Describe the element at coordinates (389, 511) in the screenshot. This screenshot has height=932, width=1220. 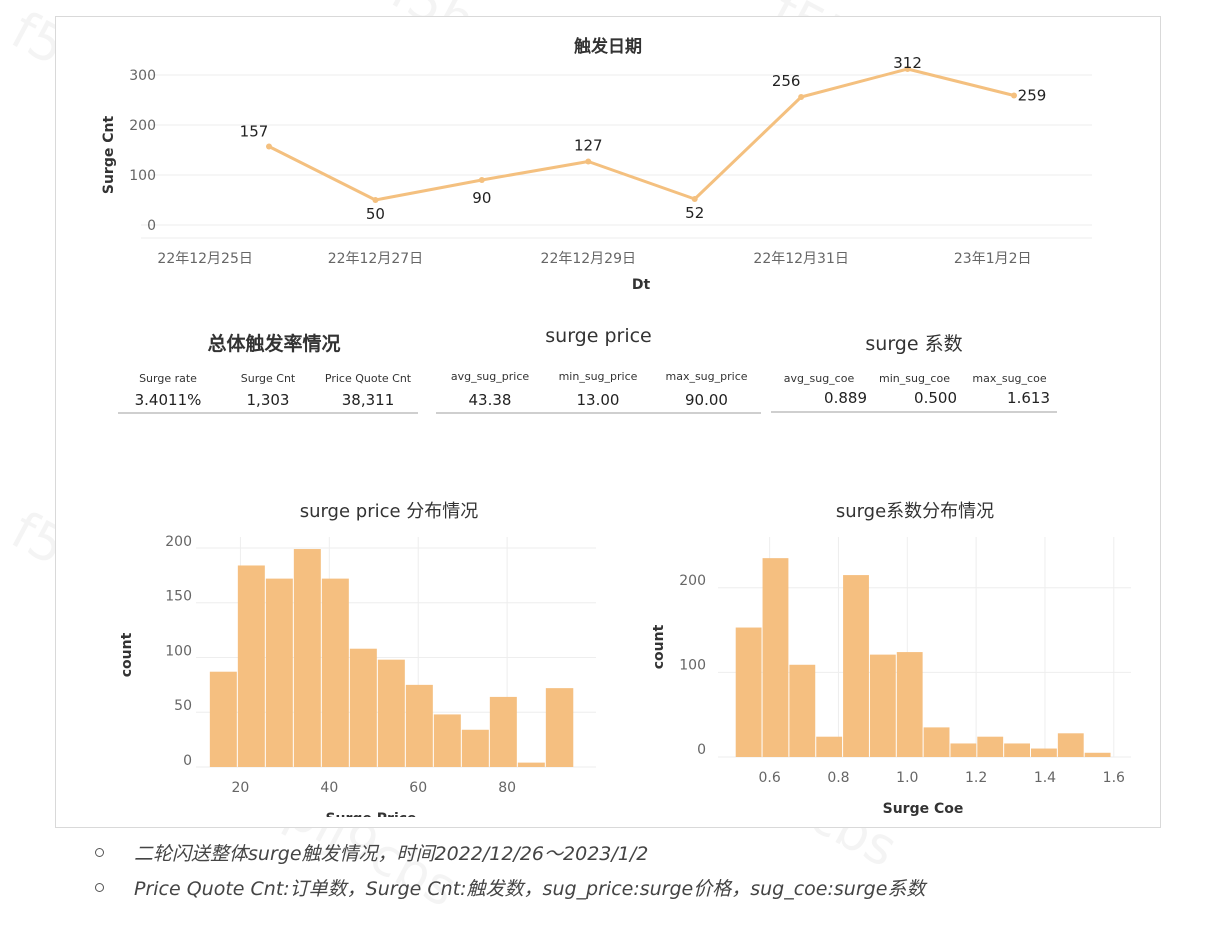
I see `chart-title: surge price 分布情况` at that location.